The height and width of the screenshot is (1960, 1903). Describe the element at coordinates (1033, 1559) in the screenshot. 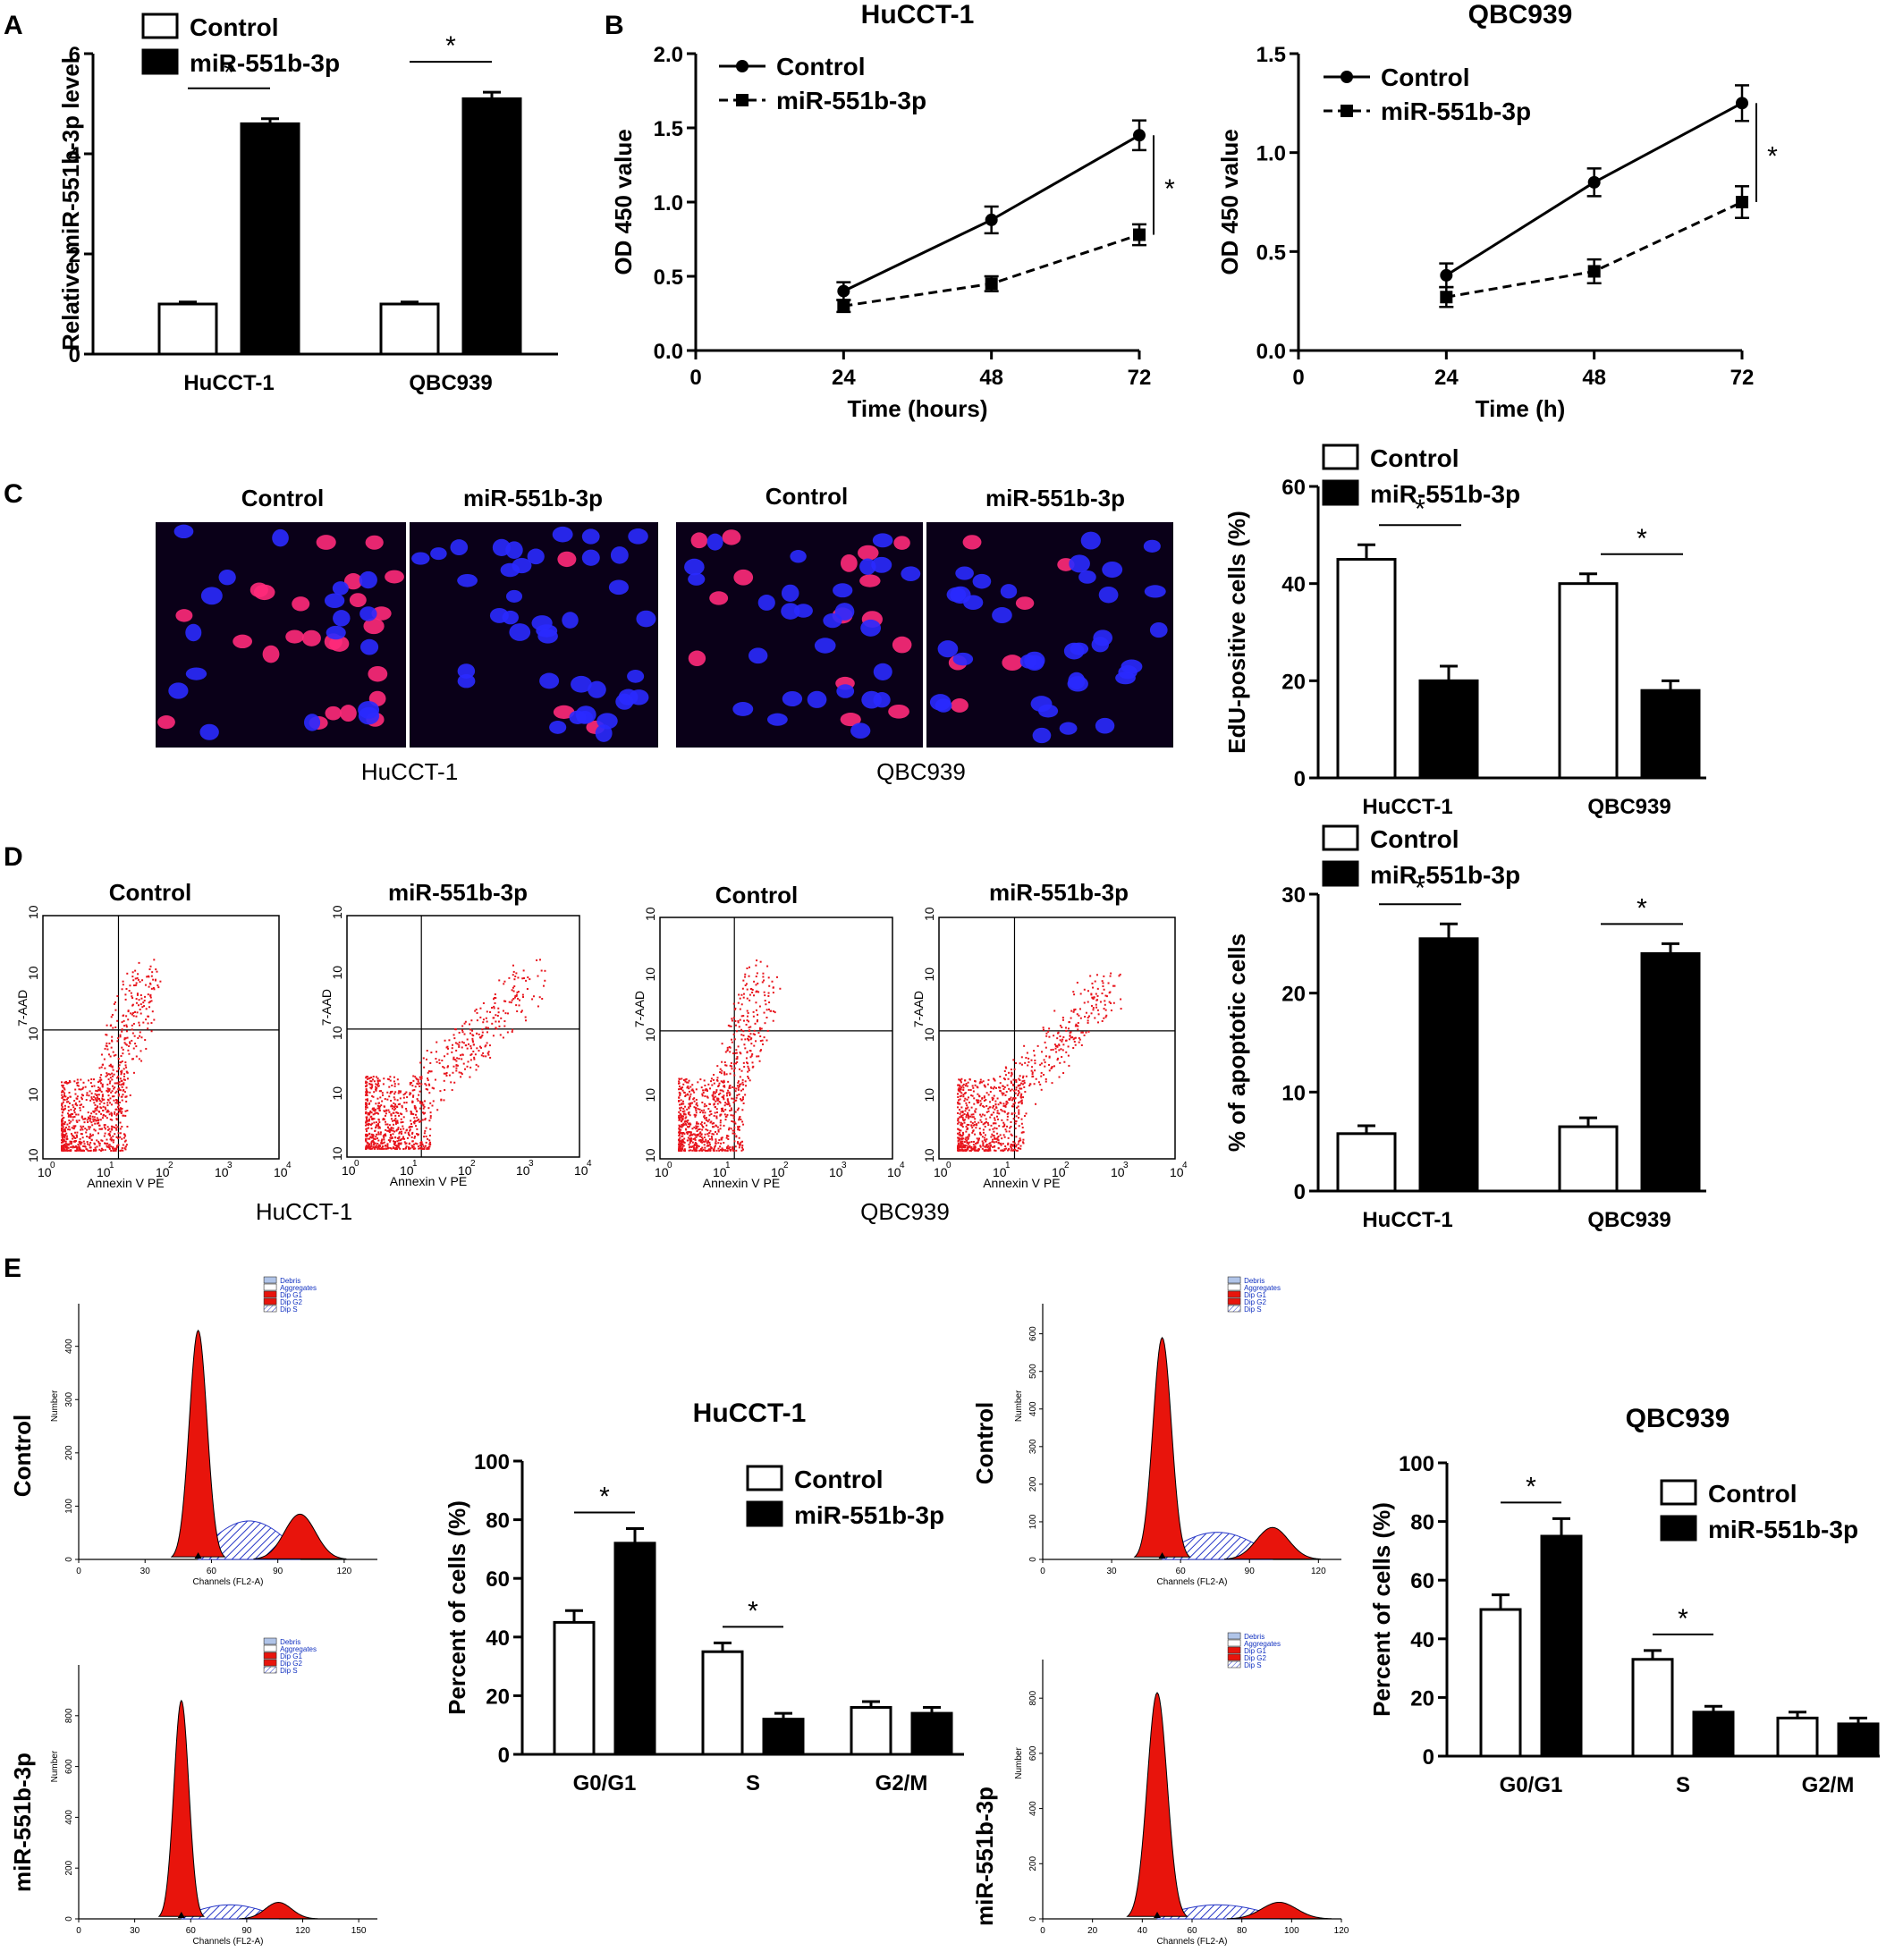

I see `hist-y-tick-label: 0` at that location.